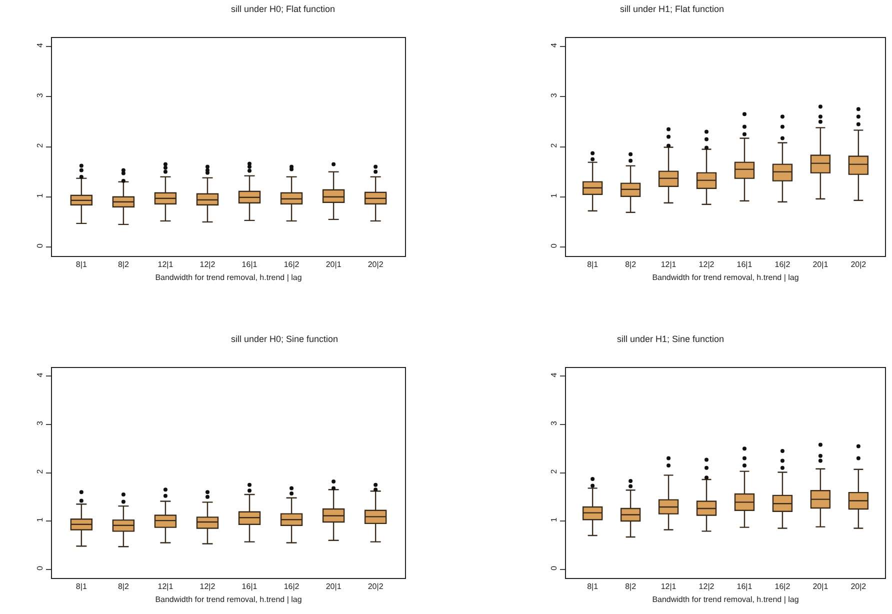 This screenshot has width=892, height=614. Describe the element at coordinates (670, 339) in the screenshot. I see `chart-title: sill under H1; Sine function` at that location.